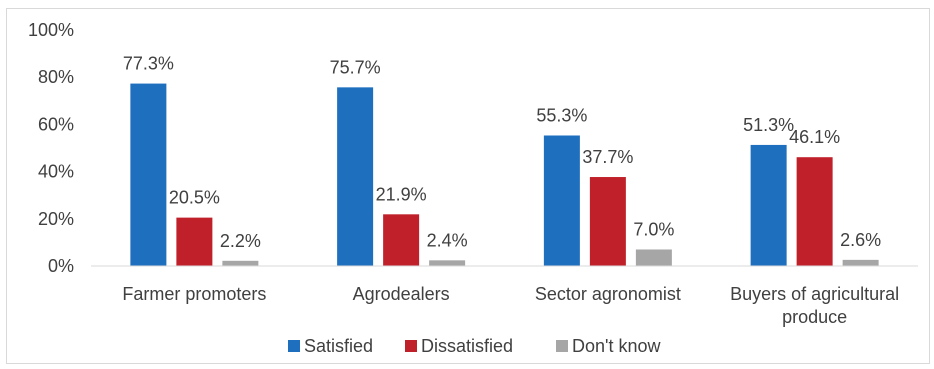 The image size is (934, 369). I want to click on data-label: 20.5%, so click(194, 198).